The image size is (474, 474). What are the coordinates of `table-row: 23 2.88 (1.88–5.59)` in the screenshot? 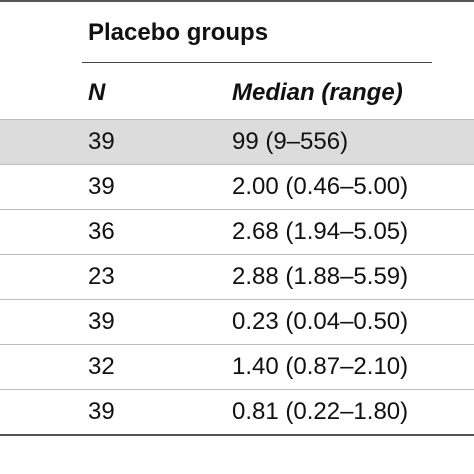 It's located at (237, 276).